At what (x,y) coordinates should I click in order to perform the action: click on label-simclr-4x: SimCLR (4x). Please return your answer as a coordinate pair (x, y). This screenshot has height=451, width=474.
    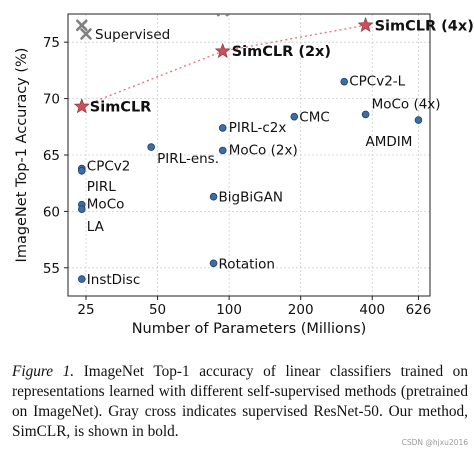
    Looking at the image, I should click on (424, 26).